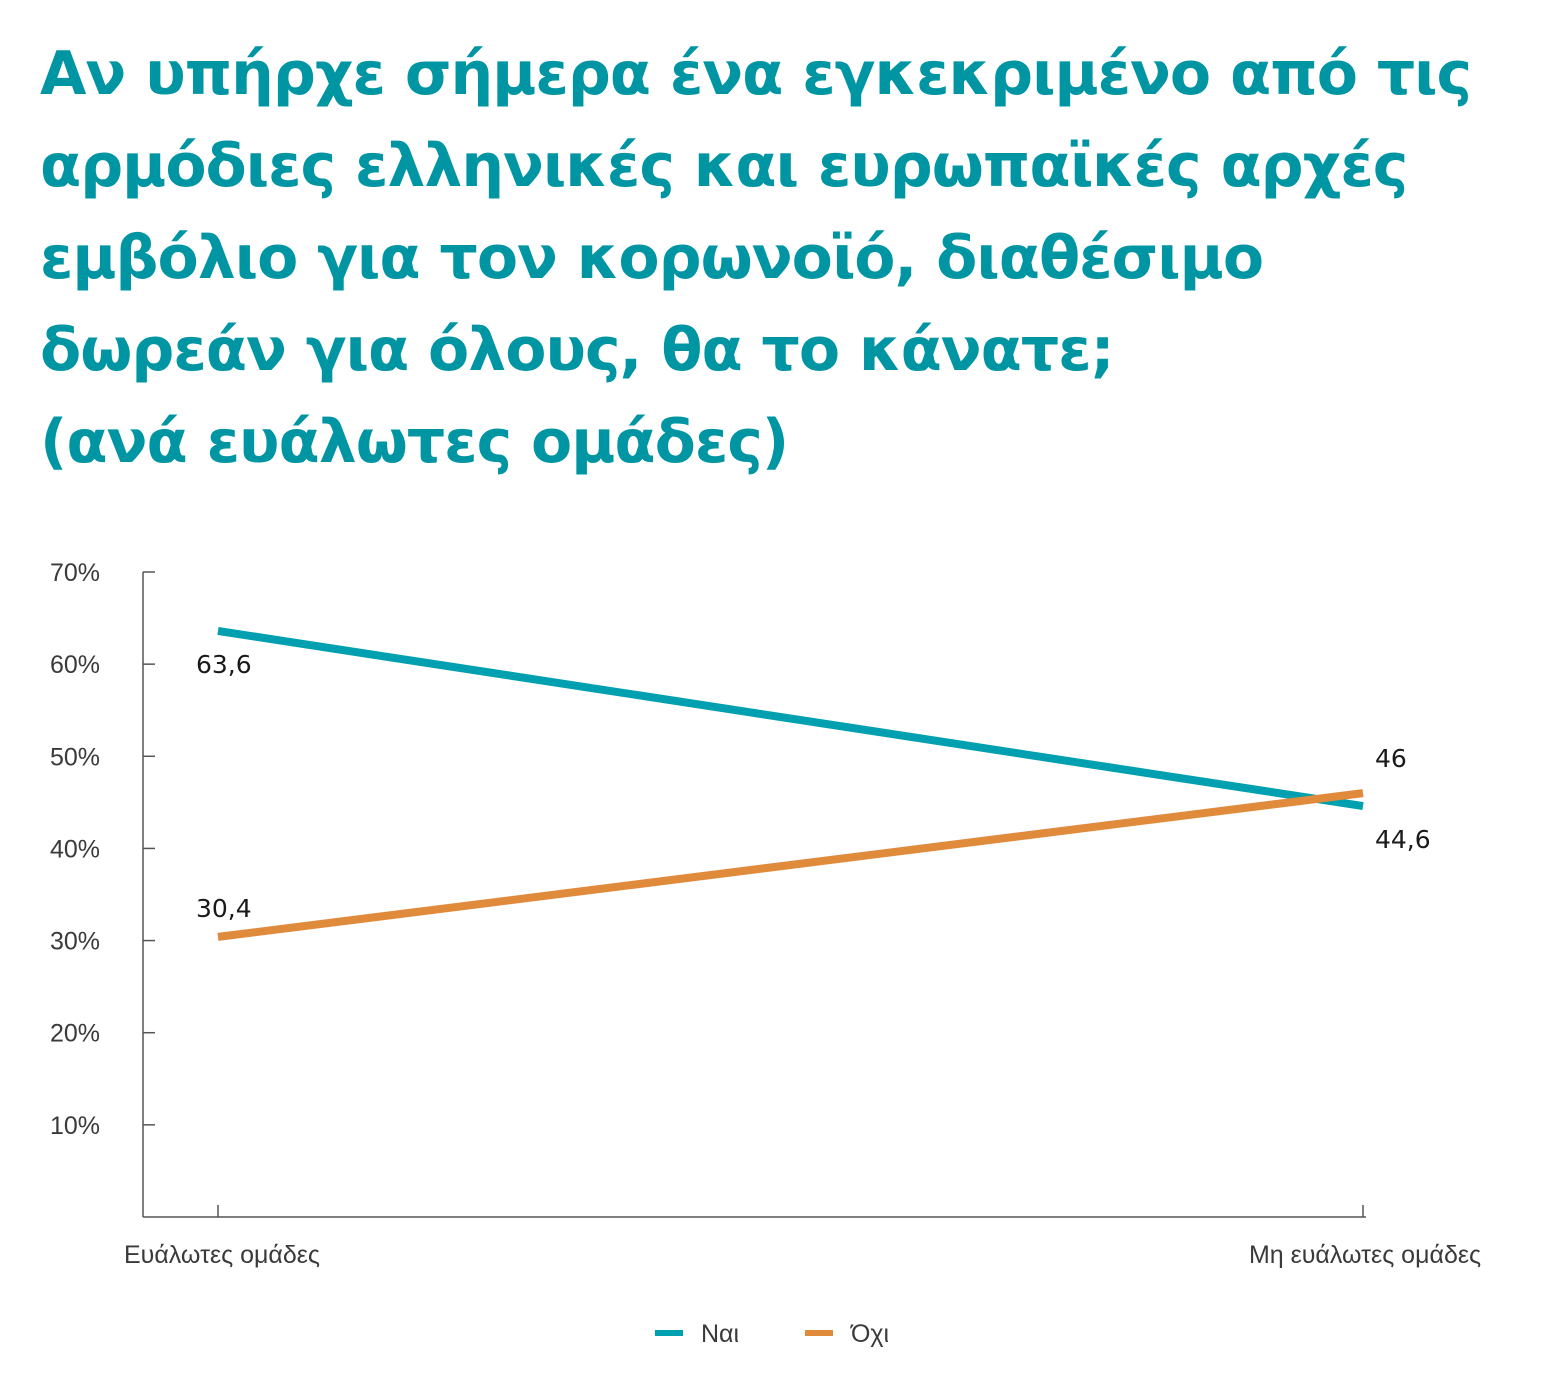 This screenshot has width=1546, height=1383. Describe the element at coordinates (1365, 1255) in the screenshot. I see `x-category-label: Μη ευάλωτες ομάδες` at that location.